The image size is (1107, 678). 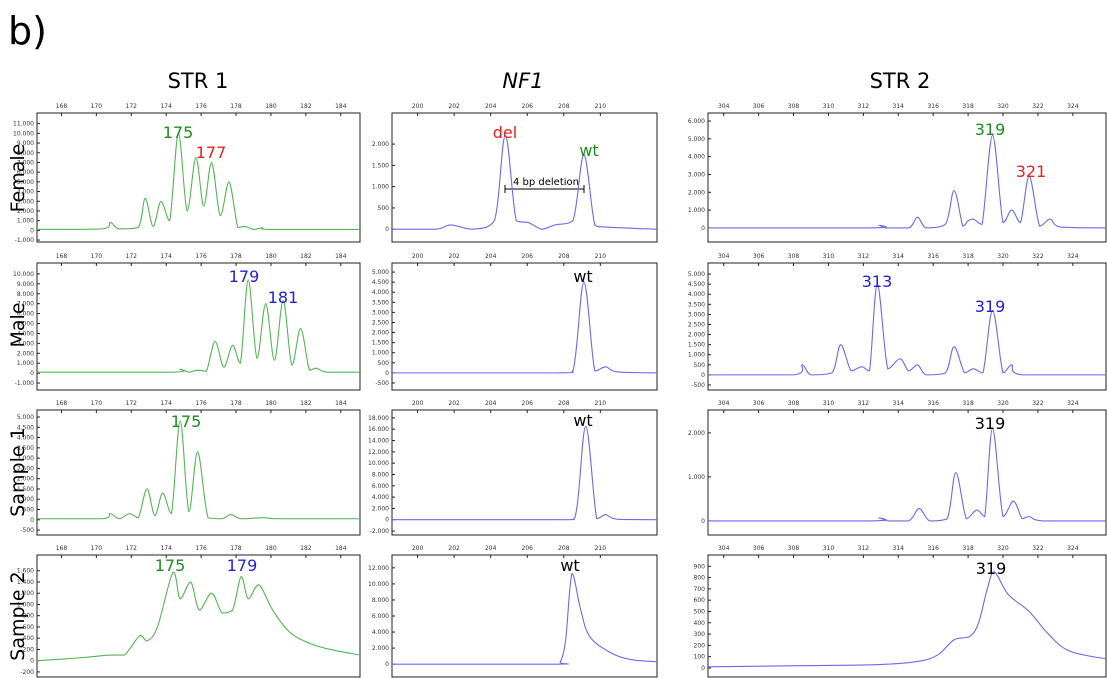 I want to click on y-tick-label: 2.500, so click(x=380, y=322).